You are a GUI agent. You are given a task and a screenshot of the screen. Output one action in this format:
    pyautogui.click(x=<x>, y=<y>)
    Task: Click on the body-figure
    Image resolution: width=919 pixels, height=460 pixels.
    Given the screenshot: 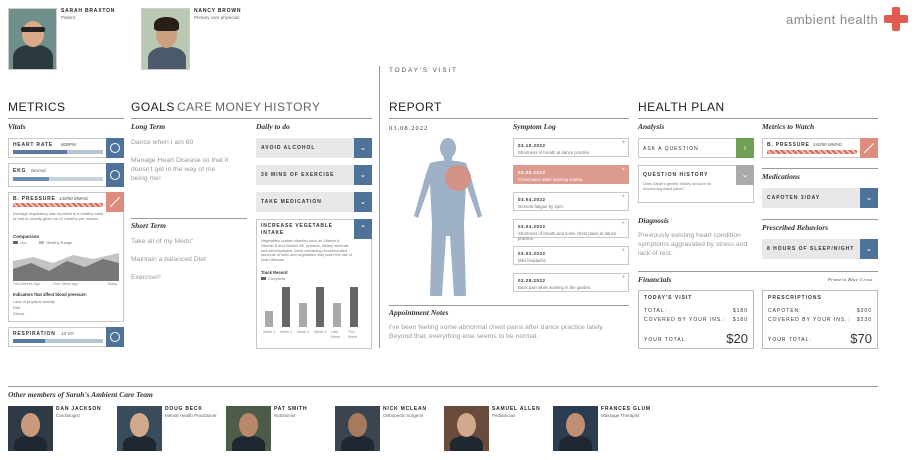 What is the action you would take?
    pyautogui.click(x=448, y=218)
    